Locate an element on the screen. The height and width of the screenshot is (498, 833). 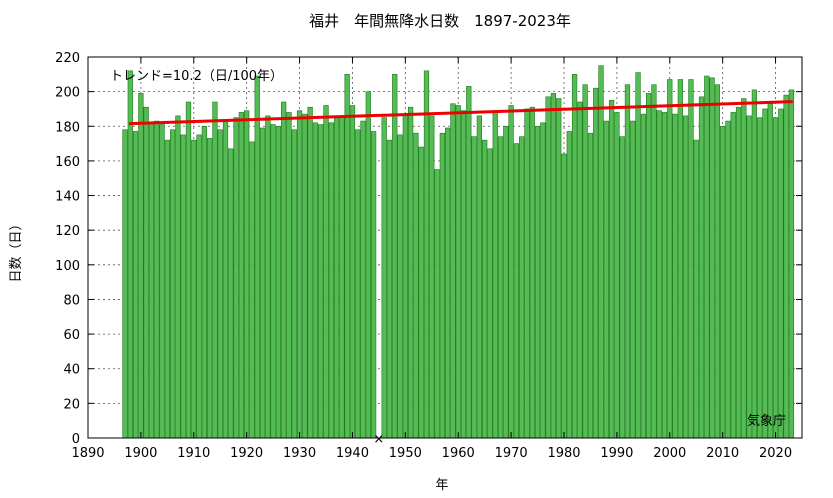
y-tick-label: 180 is located at coordinates (67, 127).